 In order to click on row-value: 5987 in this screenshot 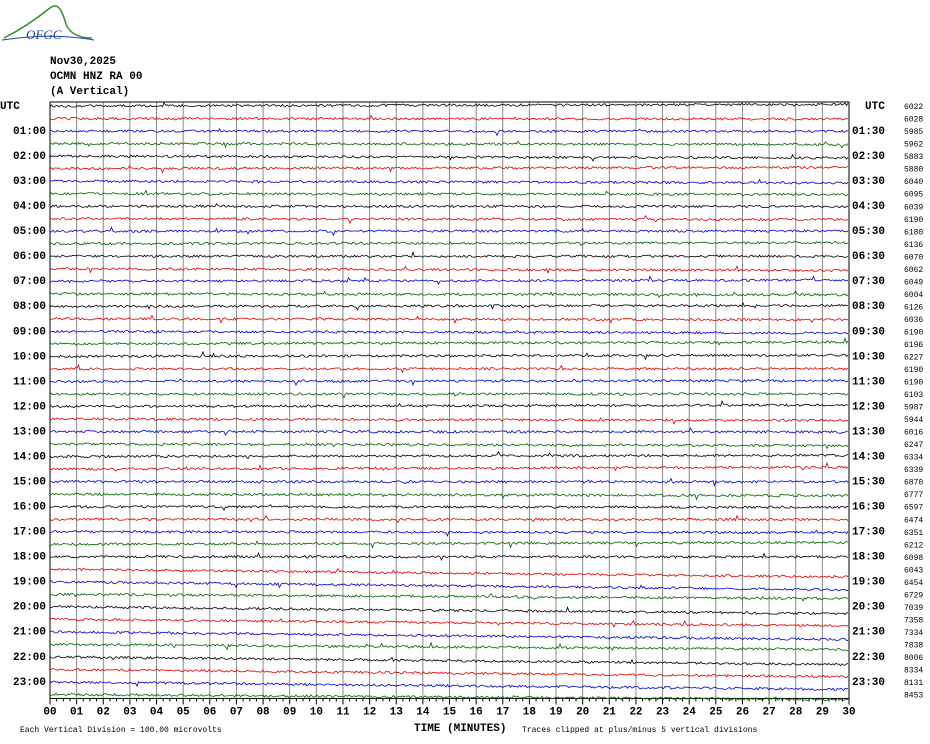, I will do `click(913, 408)`.